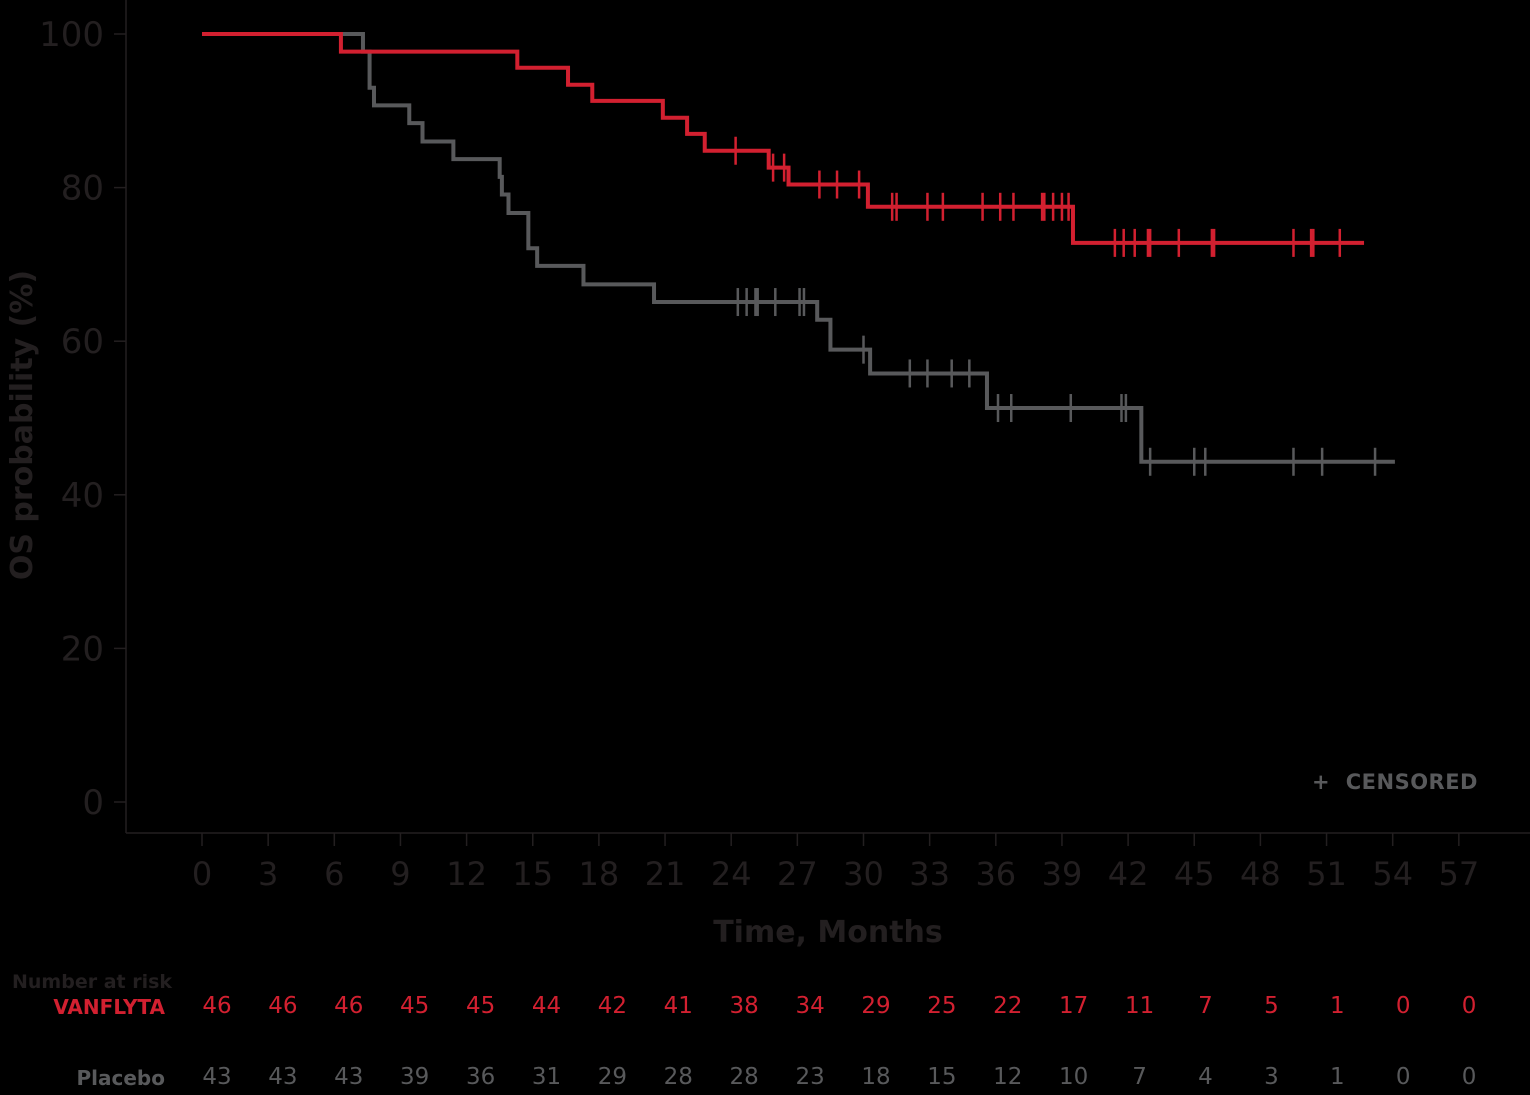 The height and width of the screenshot is (1095, 1530). What do you see at coordinates (334, 874) in the screenshot?
I see `x-tick-label: 6` at bounding box center [334, 874].